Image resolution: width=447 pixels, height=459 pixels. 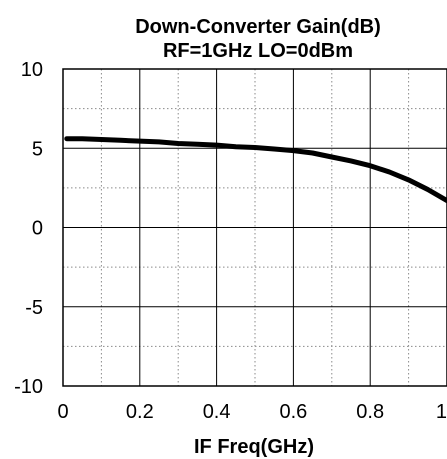 What do you see at coordinates (441, 412) in the screenshot?
I see `x-tick-label: 1` at bounding box center [441, 412].